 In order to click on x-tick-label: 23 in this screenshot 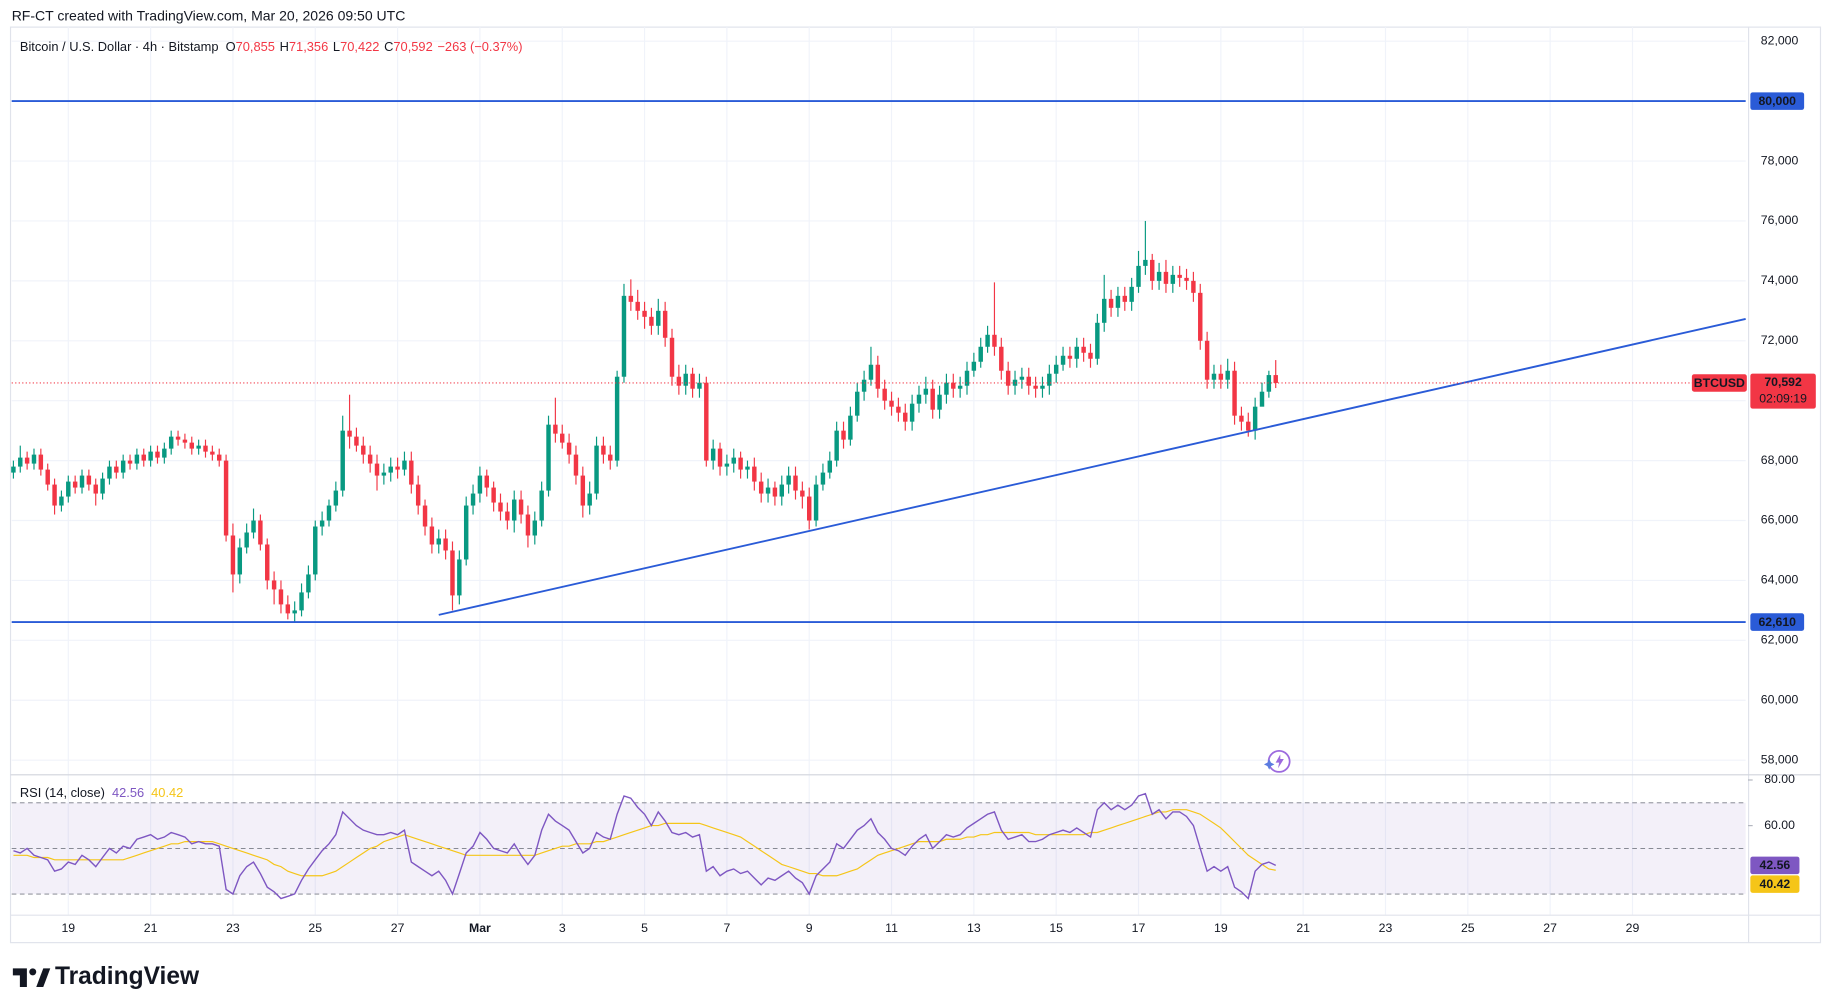, I will do `click(233, 928)`.